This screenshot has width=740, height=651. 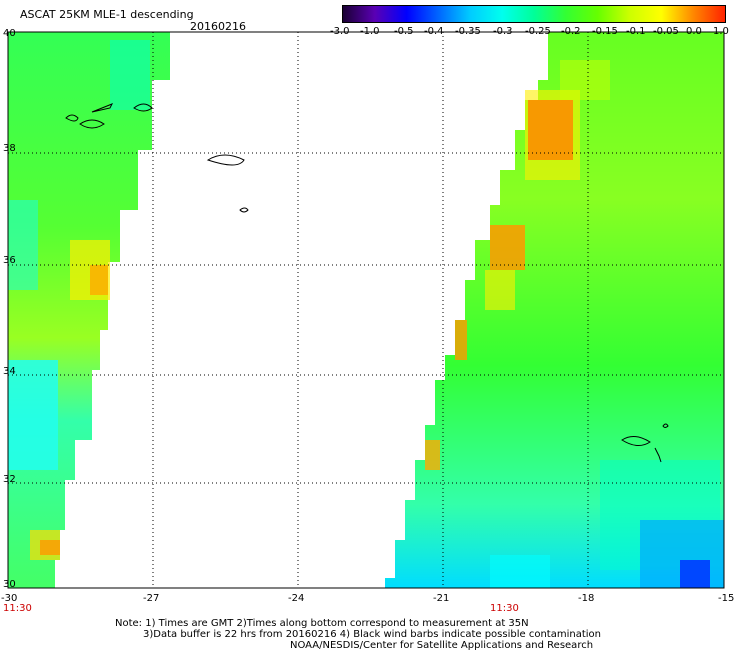 What do you see at coordinates (9, 479) in the screenshot?
I see `lat-label: 32` at bounding box center [9, 479].